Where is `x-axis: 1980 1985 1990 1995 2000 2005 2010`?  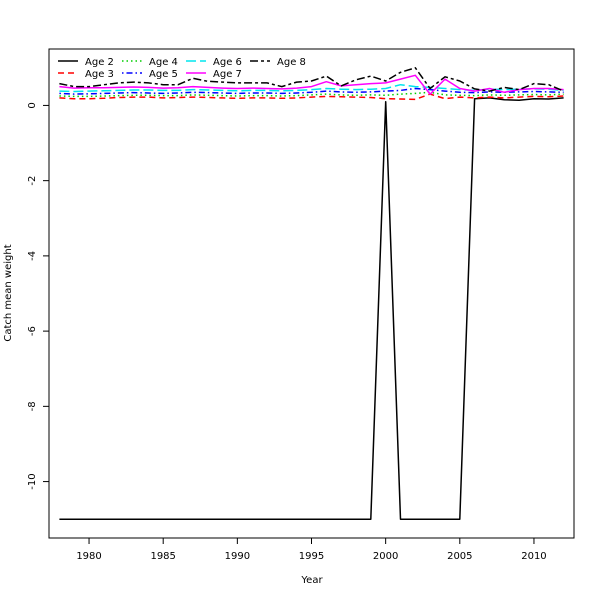 x-axis: 1980 1985 1990 1995 2000 2005 2010 is located at coordinates (311, 550).